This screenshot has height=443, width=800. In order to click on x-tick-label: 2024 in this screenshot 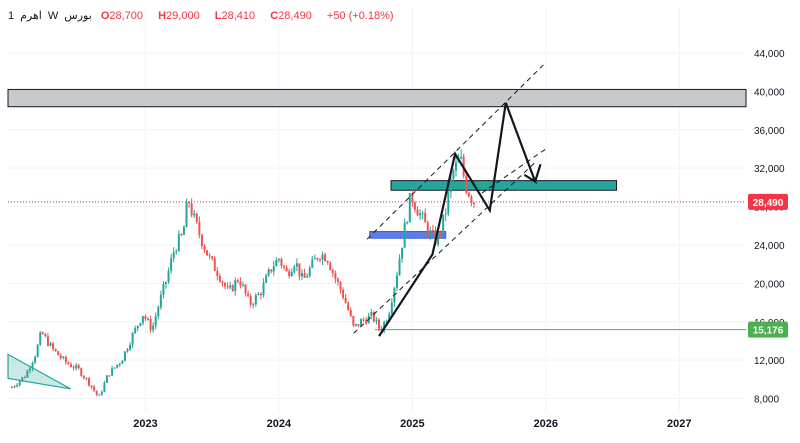, I will do `click(279, 424)`.